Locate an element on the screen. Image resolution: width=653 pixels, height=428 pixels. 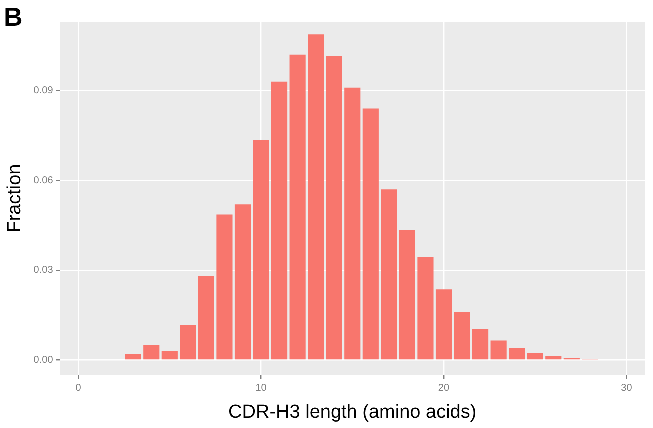
y-tick-label: 0.03 is located at coordinates (44, 270).